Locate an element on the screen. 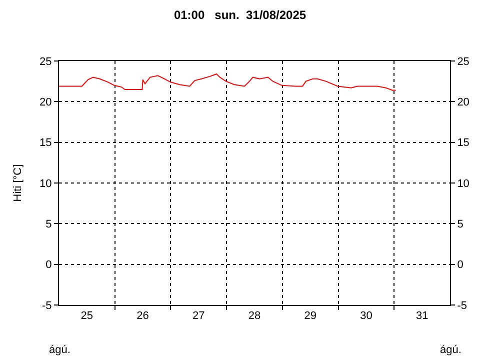  y-tick-label: 15 is located at coordinates (46, 143).